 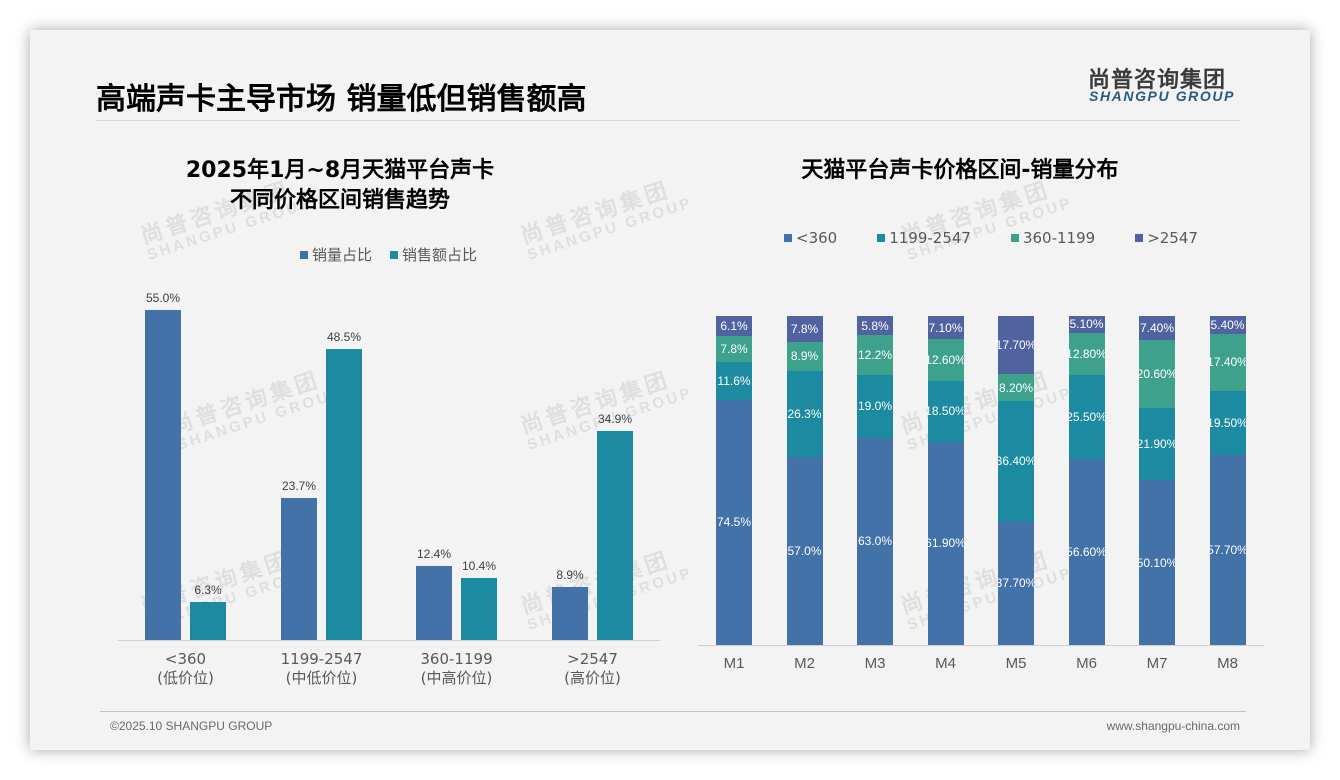 What do you see at coordinates (185, 659) in the screenshot?
I see `category-name: <360` at bounding box center [185, 659].